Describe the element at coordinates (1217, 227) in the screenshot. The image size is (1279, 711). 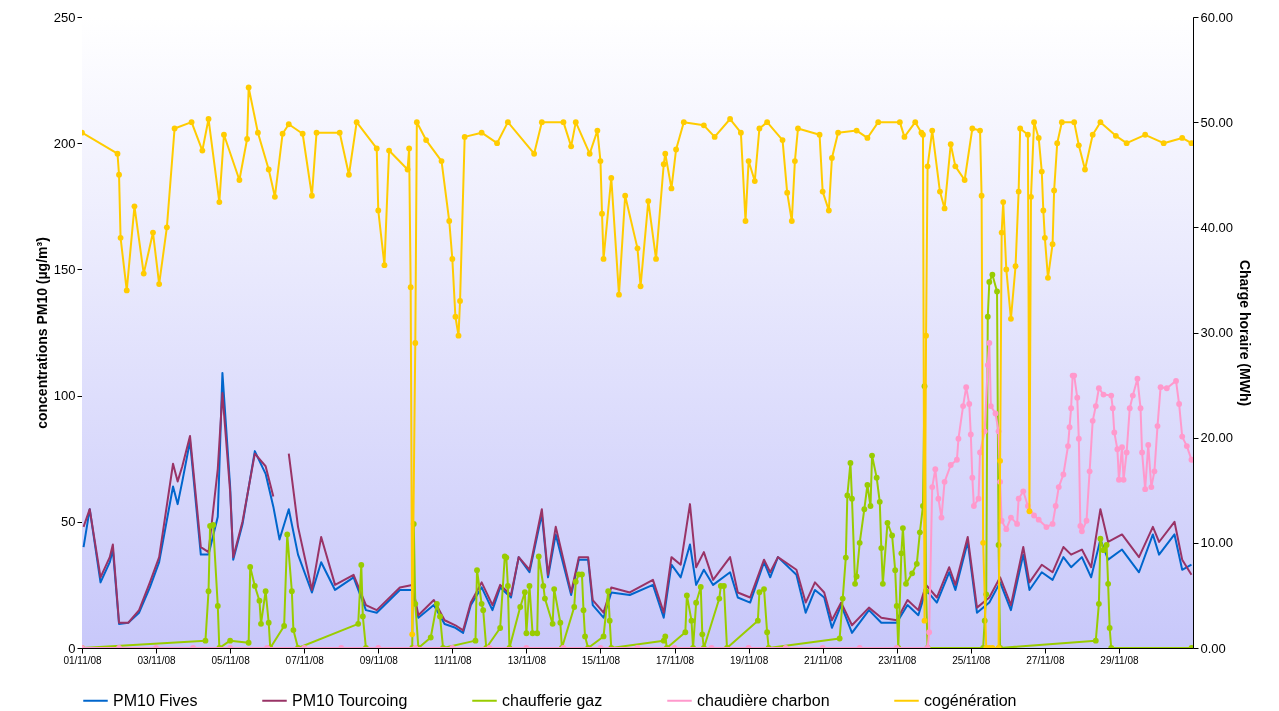
I see `y2-tick-label: 40.00` at that location.